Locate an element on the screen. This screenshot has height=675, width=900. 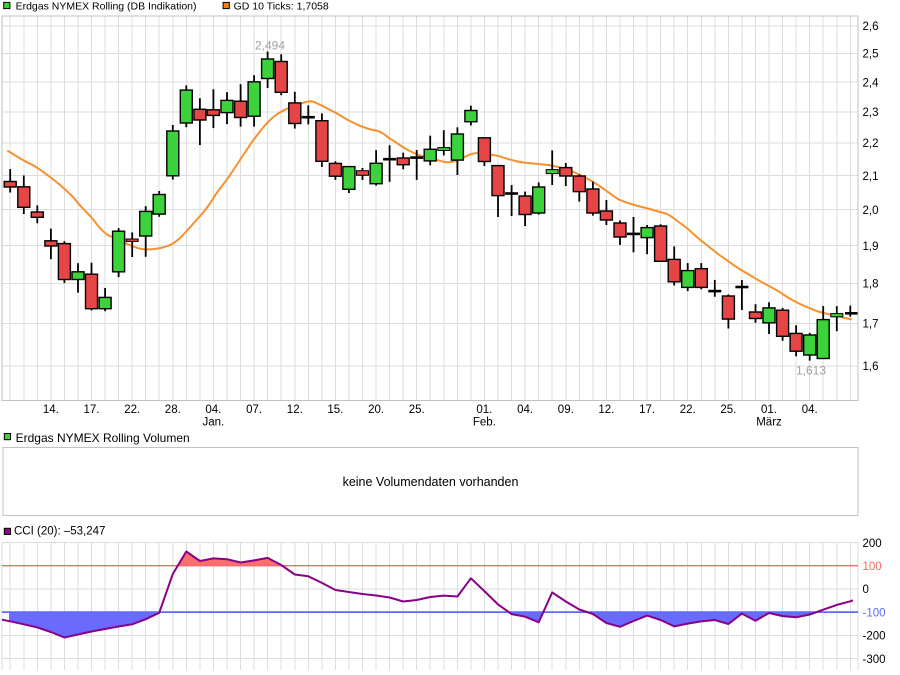
svg-text: 1,8 is located at coordinates (871, 285).